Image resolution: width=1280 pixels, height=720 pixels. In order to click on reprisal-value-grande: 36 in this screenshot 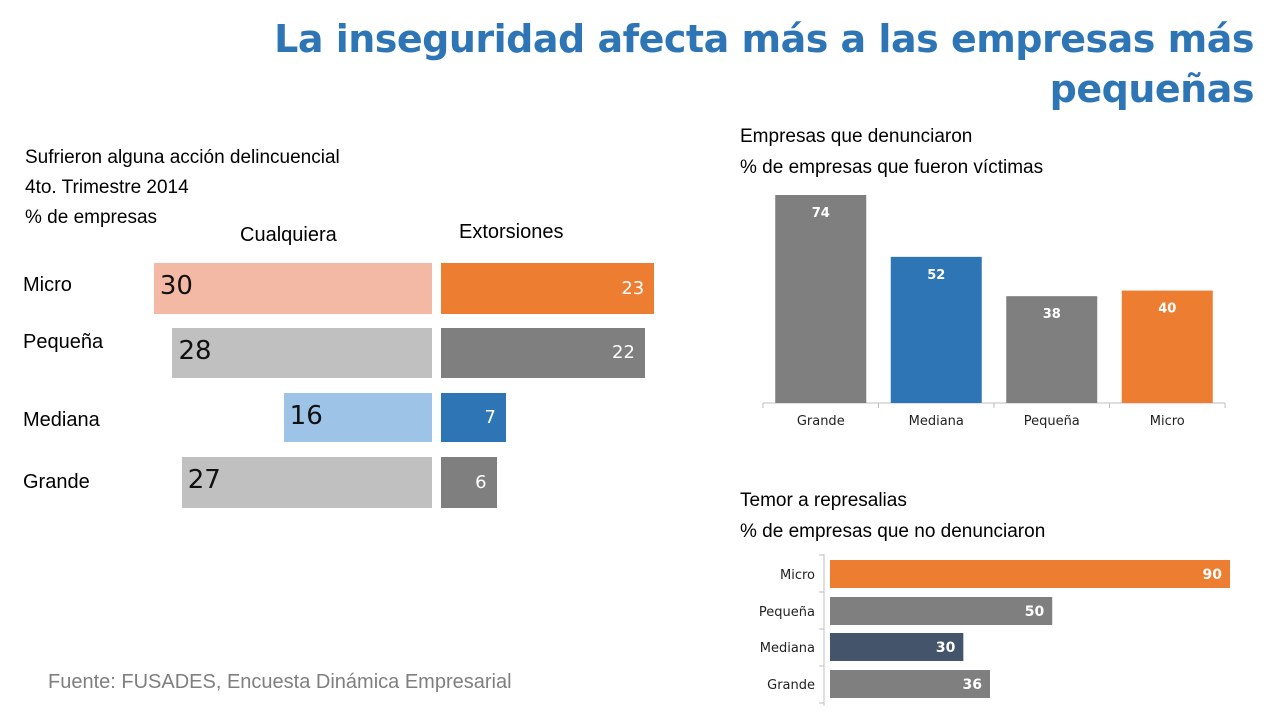, I will do `click(972, 685)`.